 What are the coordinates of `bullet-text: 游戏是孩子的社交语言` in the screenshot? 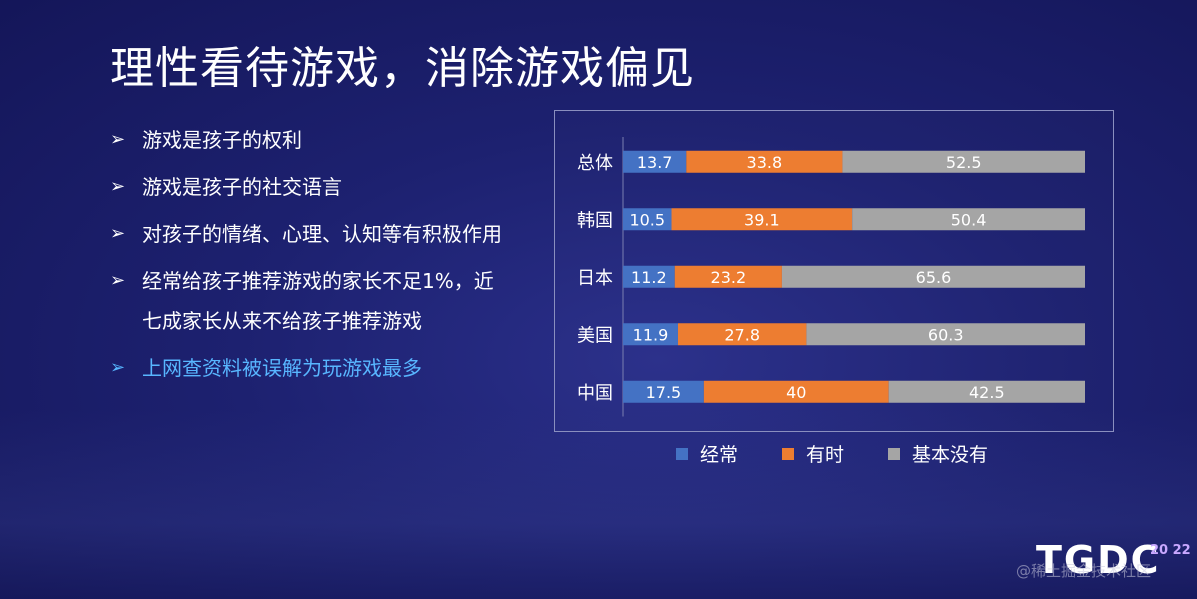 It's located at (242, 187).